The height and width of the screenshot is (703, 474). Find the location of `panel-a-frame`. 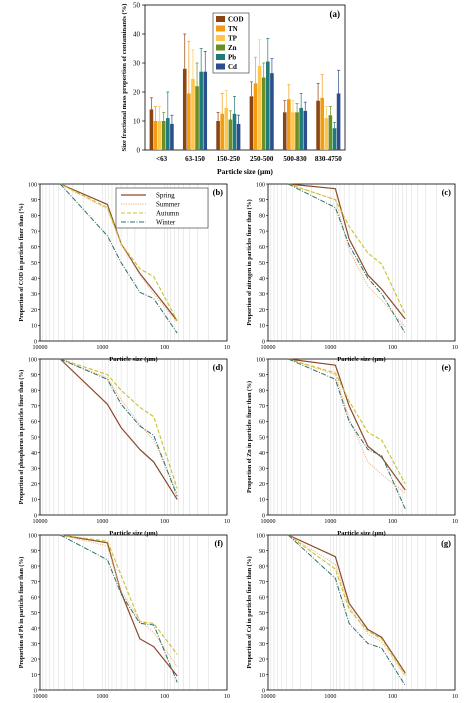

panel-a-frame is located at coordinates (245, 77).